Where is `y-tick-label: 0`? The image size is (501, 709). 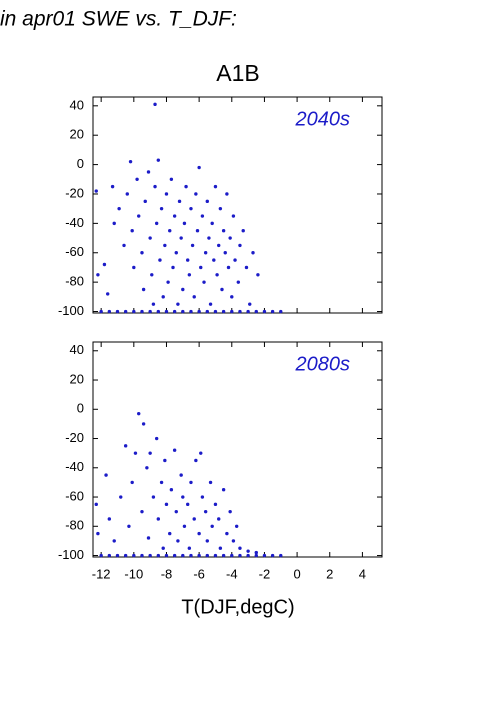
y-tick-label: 0 is located at coordinates (80, 163).